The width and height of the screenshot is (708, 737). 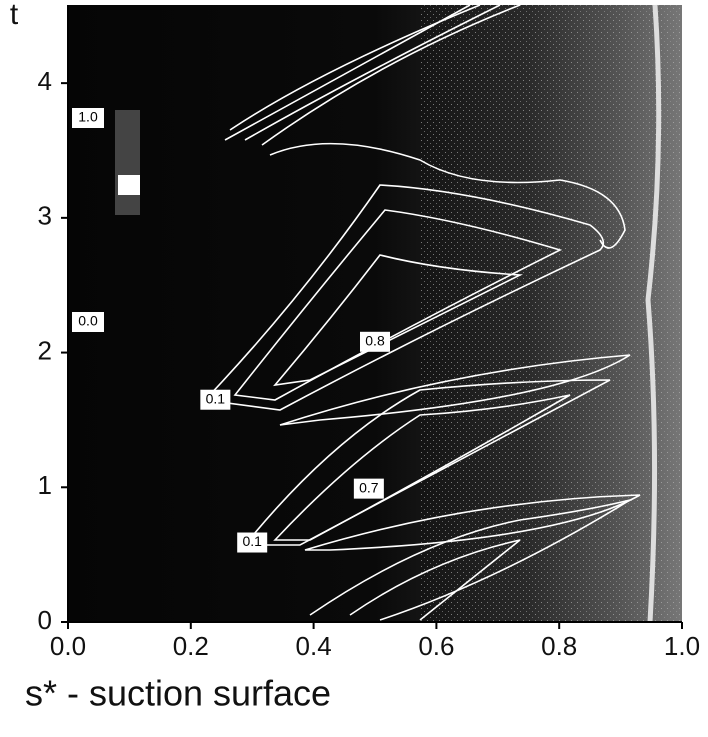 What do you see at coordinates (653, 313) in the screenshot?
I see `trailing-edge` at bounding box center [653, 313].